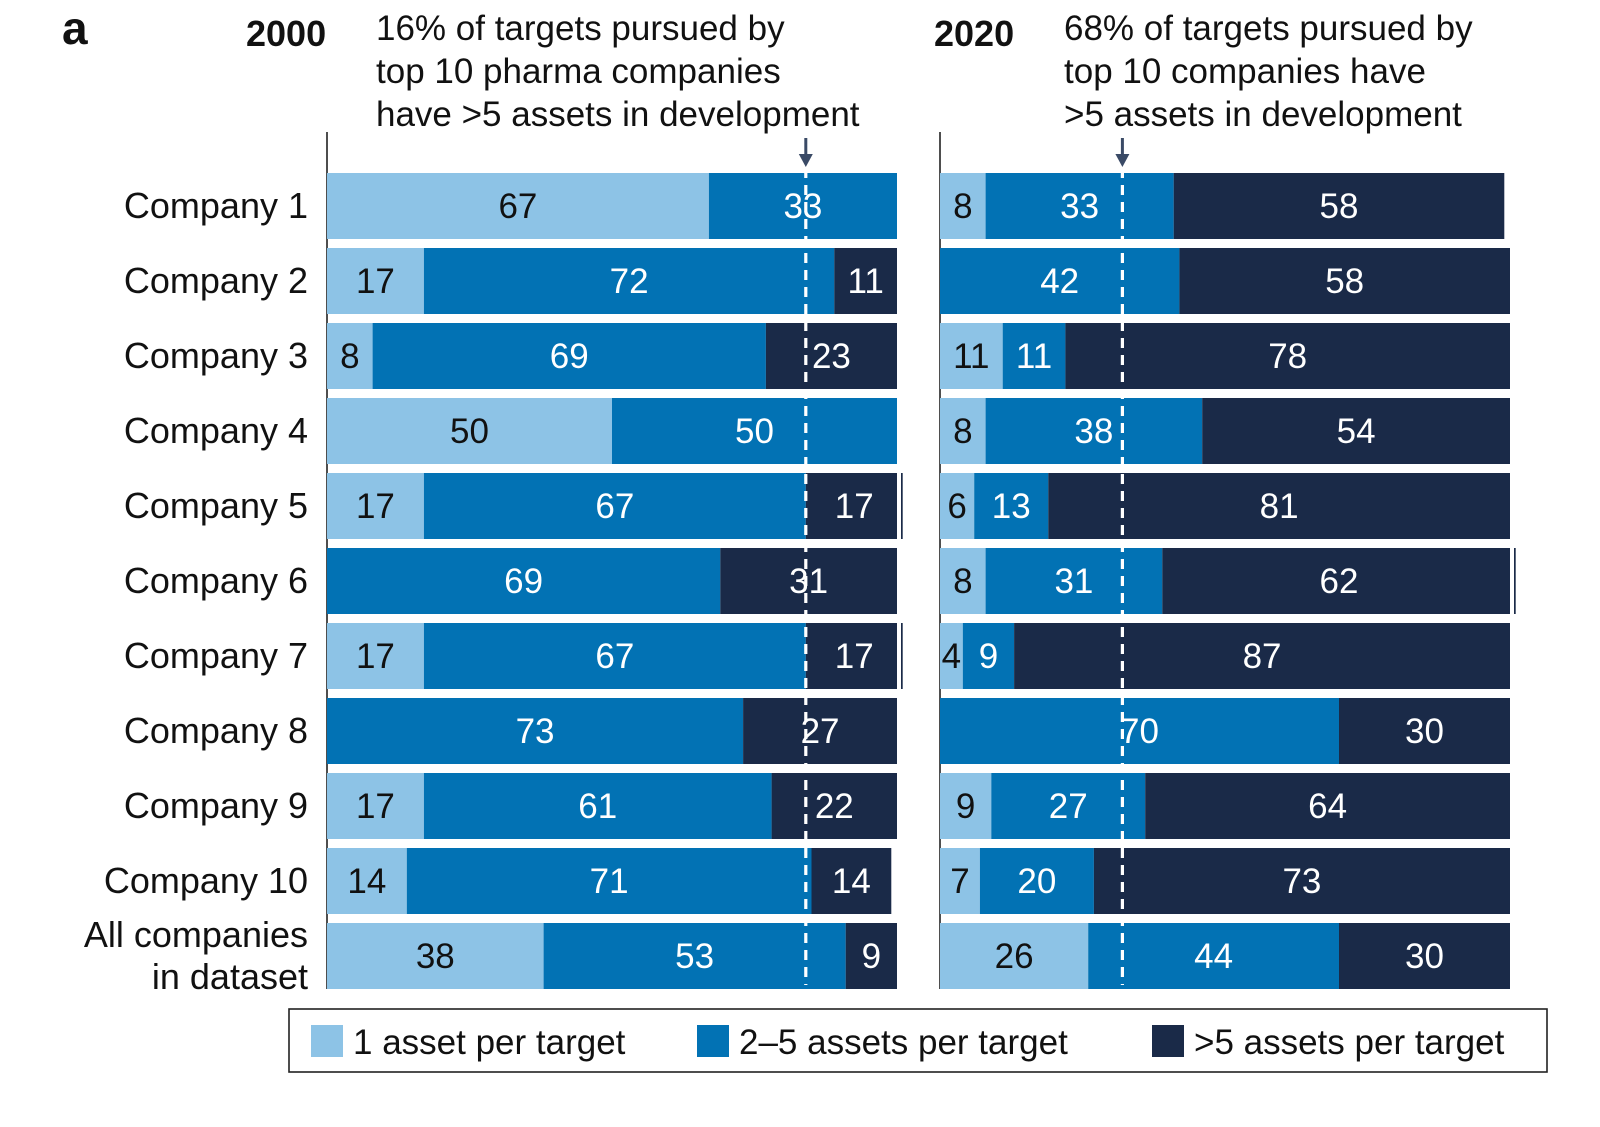  I want to click on data-label: 44, so click(1213, 956).